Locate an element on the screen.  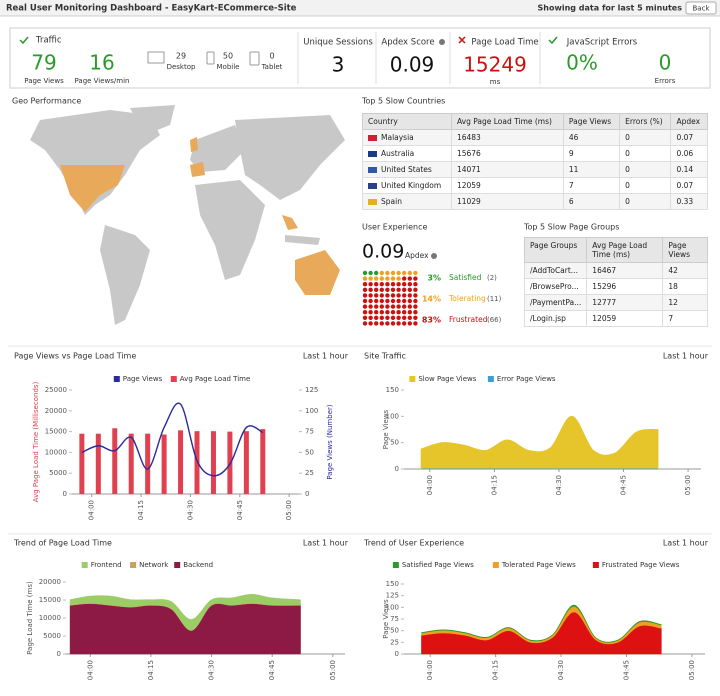
row: /PaymentPa... 12777 12 is located at coordinates (615, 302).